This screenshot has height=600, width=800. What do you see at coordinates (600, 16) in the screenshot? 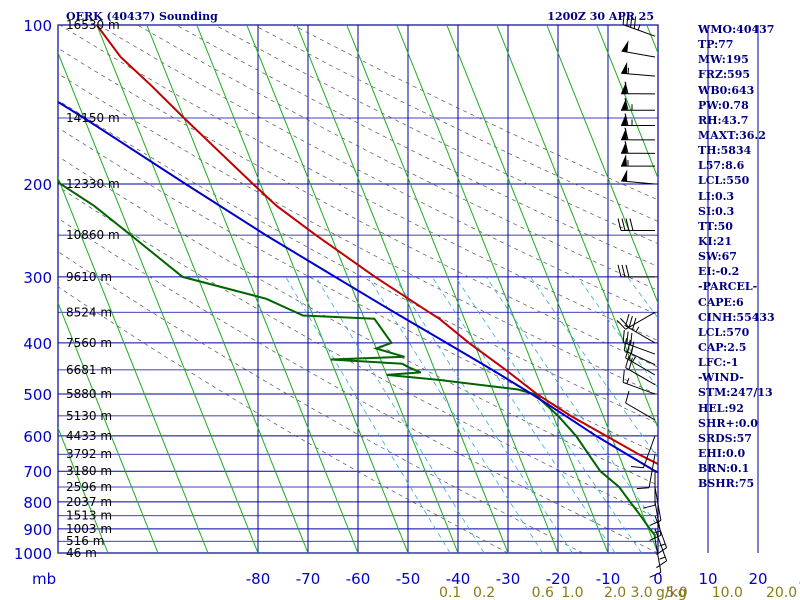
I see `sounding-time: 1200Z 30 APR 25` at bounding box center [600, 16].